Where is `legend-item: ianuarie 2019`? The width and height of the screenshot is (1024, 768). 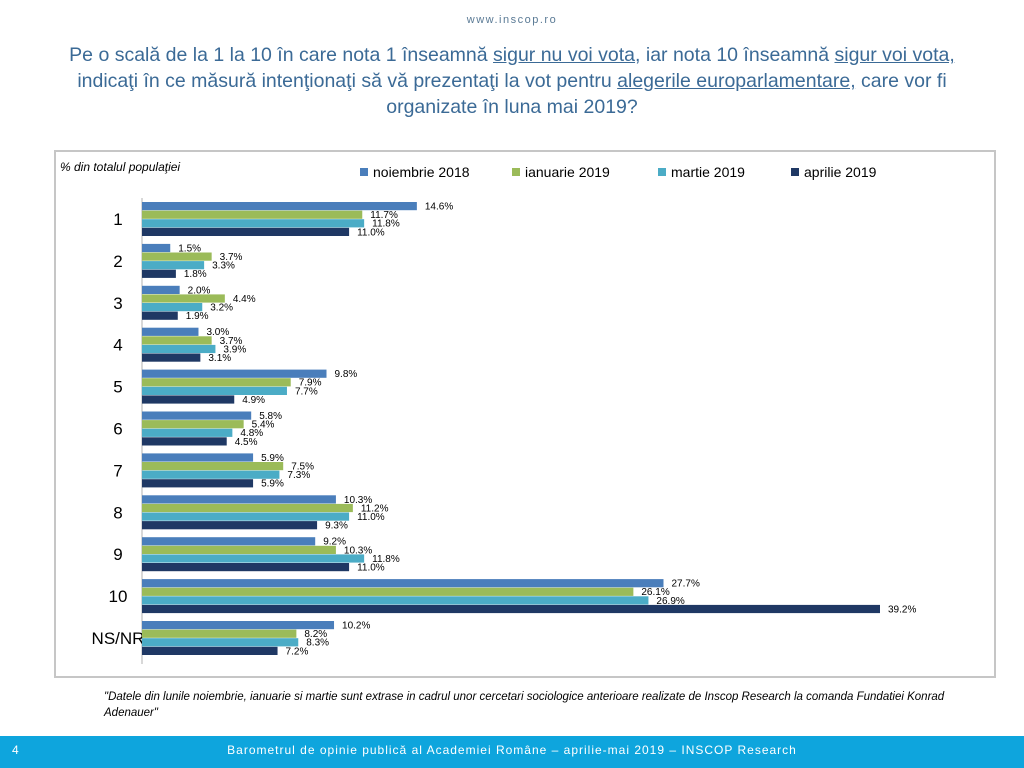
legend-item: ianuarie 2019 is located at coordinates (561, 172).